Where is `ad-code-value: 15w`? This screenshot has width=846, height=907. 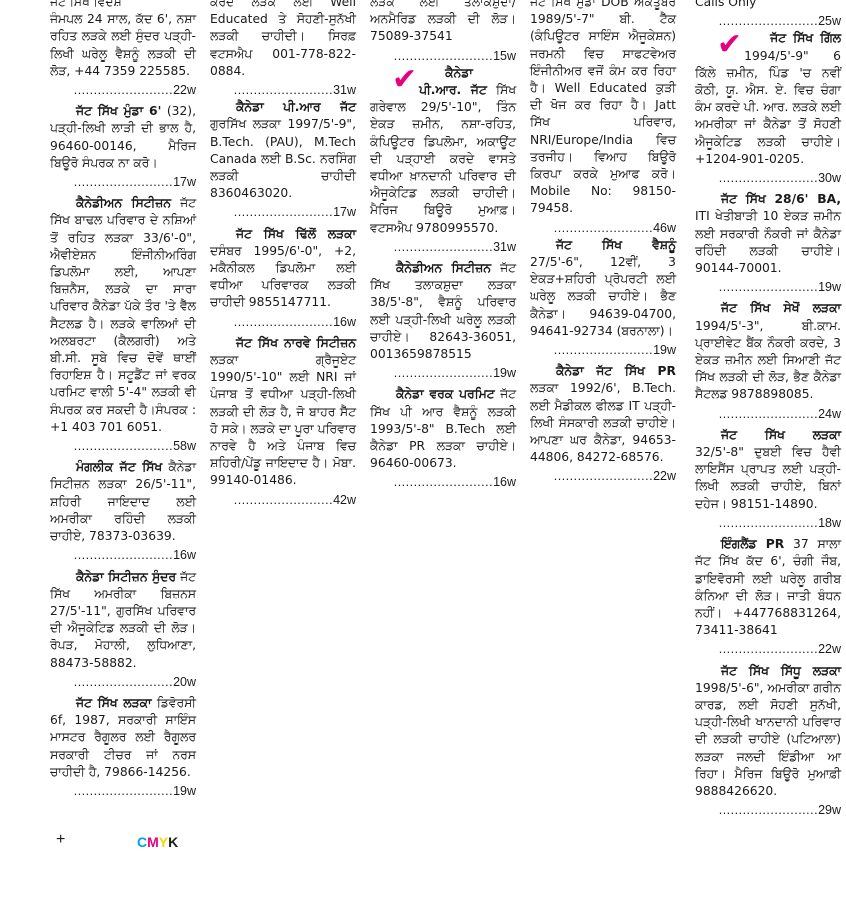 ad-code-value: 15w is located at coordinates (504, 55).